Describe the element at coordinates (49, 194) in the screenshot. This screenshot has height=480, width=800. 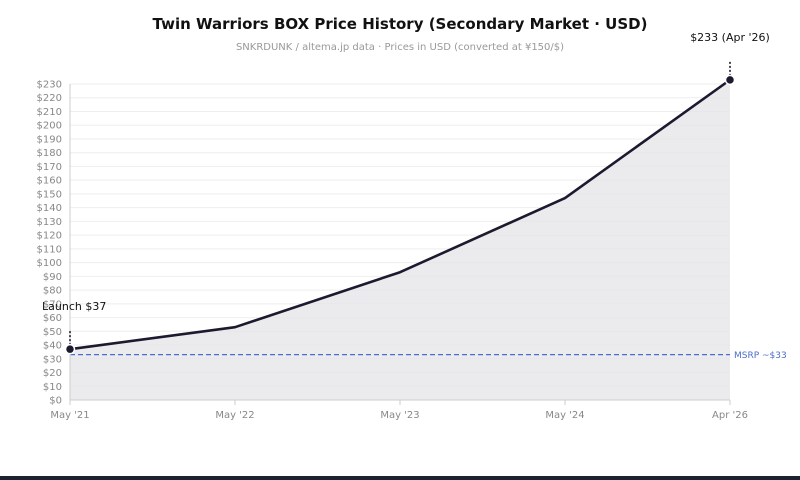
I see `y-tick-label: $150` at that location.